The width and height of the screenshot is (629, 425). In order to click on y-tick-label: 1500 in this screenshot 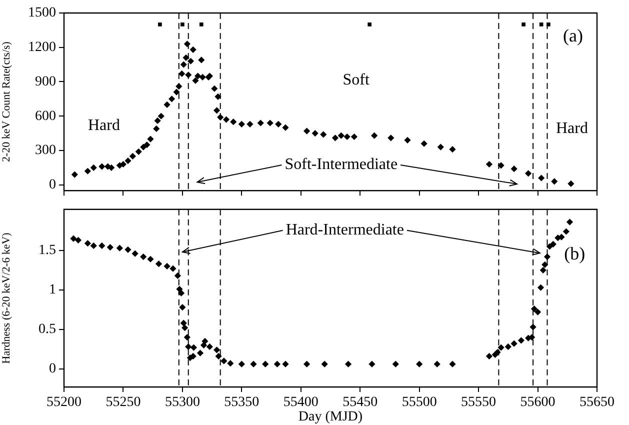, I will do `click(42, 13)`.